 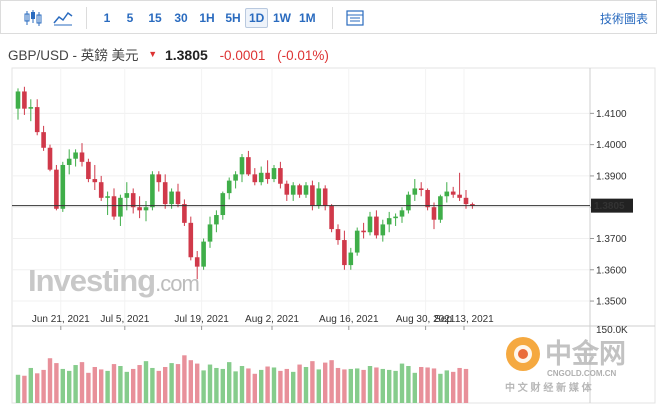 What do you see at coordinates (181, 18) in the screenshot?
I see `timeframe-30-button: 30` at bounding box center [181, 18].